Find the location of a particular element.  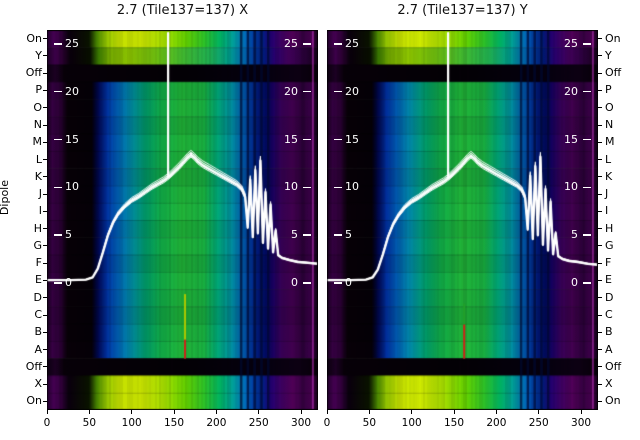

row-label-left: I is located at coordinates (40, 211).